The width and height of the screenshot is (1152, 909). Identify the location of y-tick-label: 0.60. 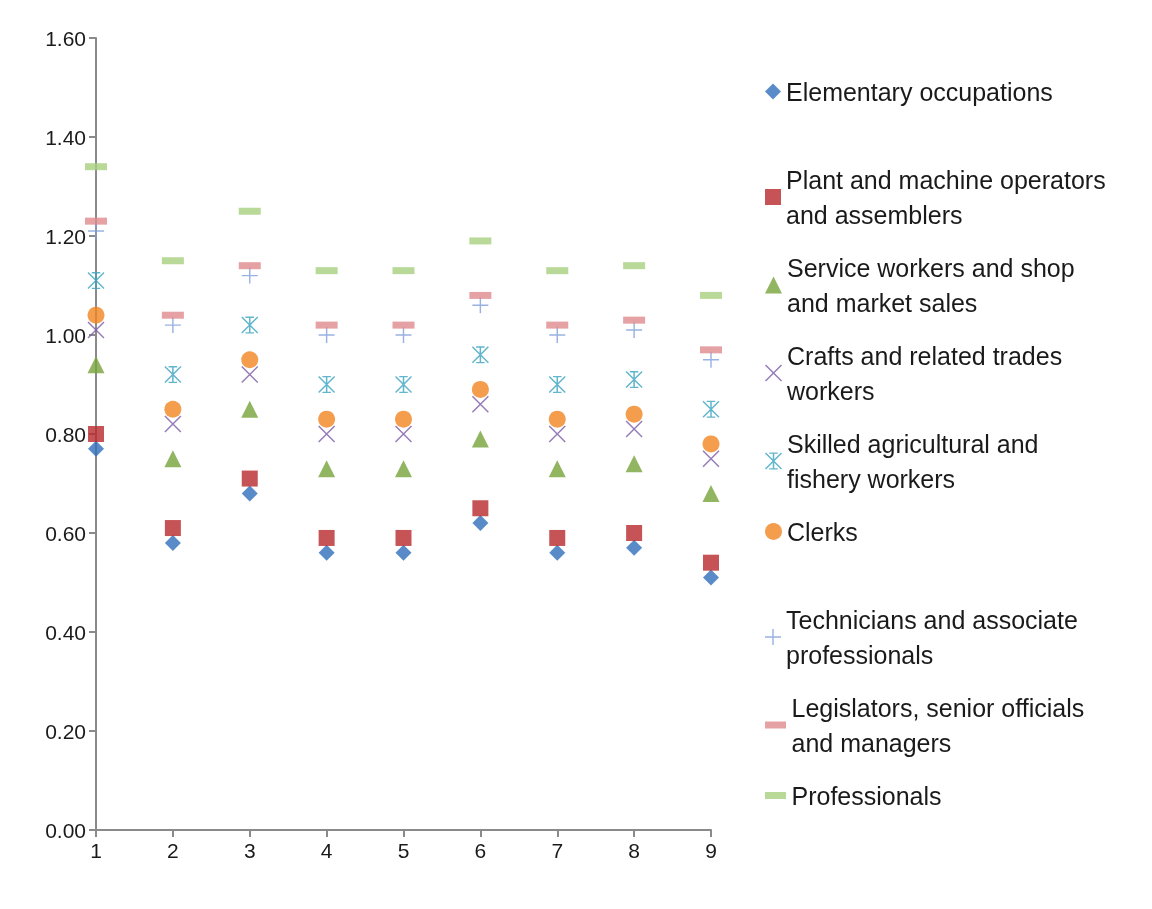
(65, 533).